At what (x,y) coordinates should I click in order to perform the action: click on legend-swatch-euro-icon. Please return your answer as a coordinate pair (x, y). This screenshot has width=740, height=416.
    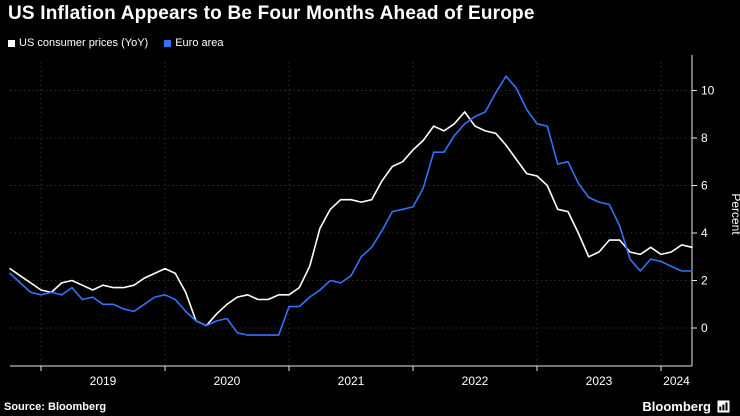
    Looking at the image, I should click on (168, 43).